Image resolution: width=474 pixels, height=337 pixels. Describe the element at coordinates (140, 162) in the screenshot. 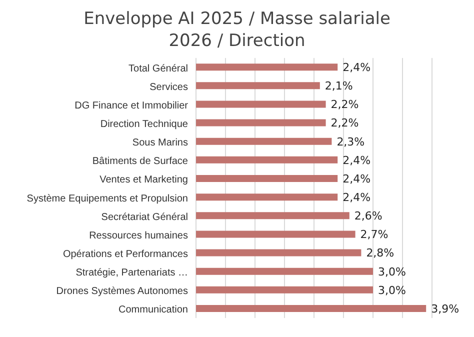

I see `y-tick-label: Bâtiments de Surface` at that location.